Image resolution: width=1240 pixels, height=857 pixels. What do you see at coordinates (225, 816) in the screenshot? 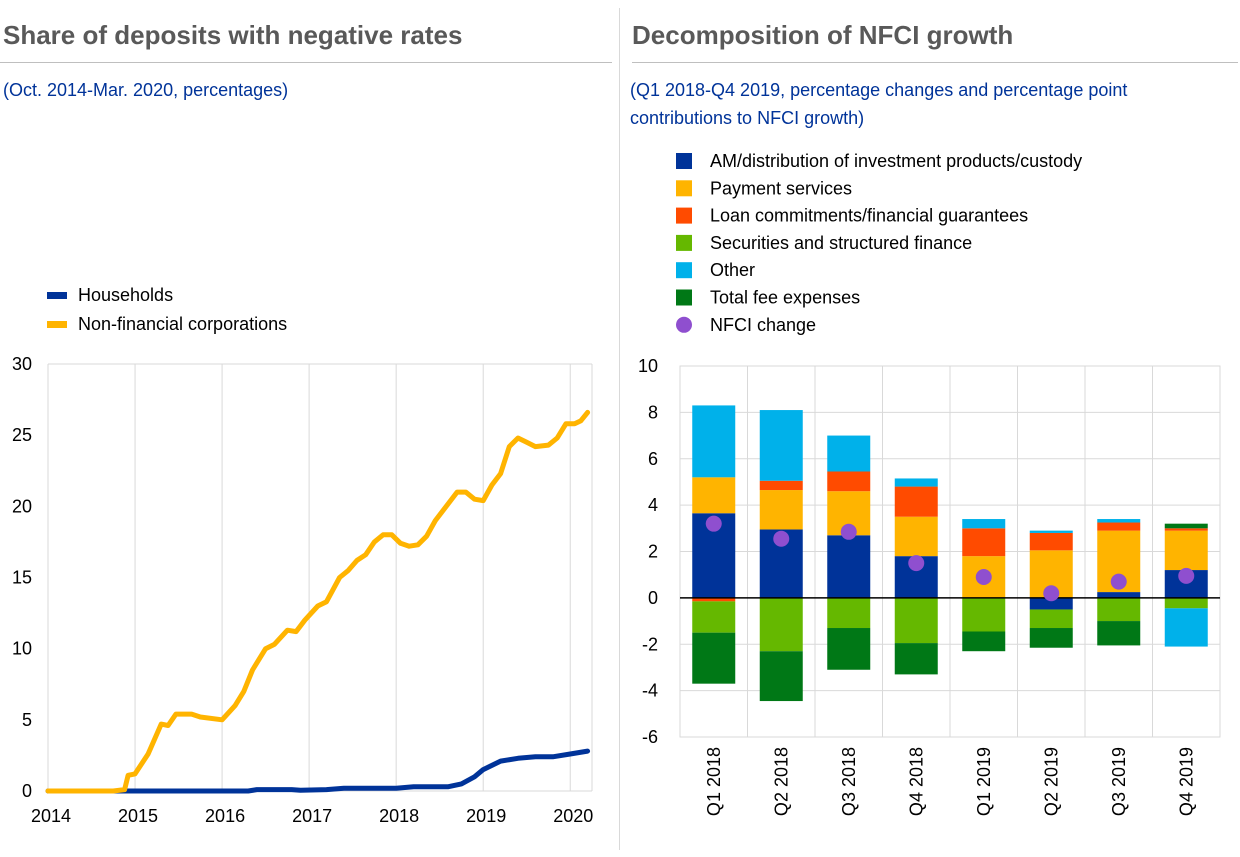
I see `x-tick-label: 2016` at bounding box center [225, 816].